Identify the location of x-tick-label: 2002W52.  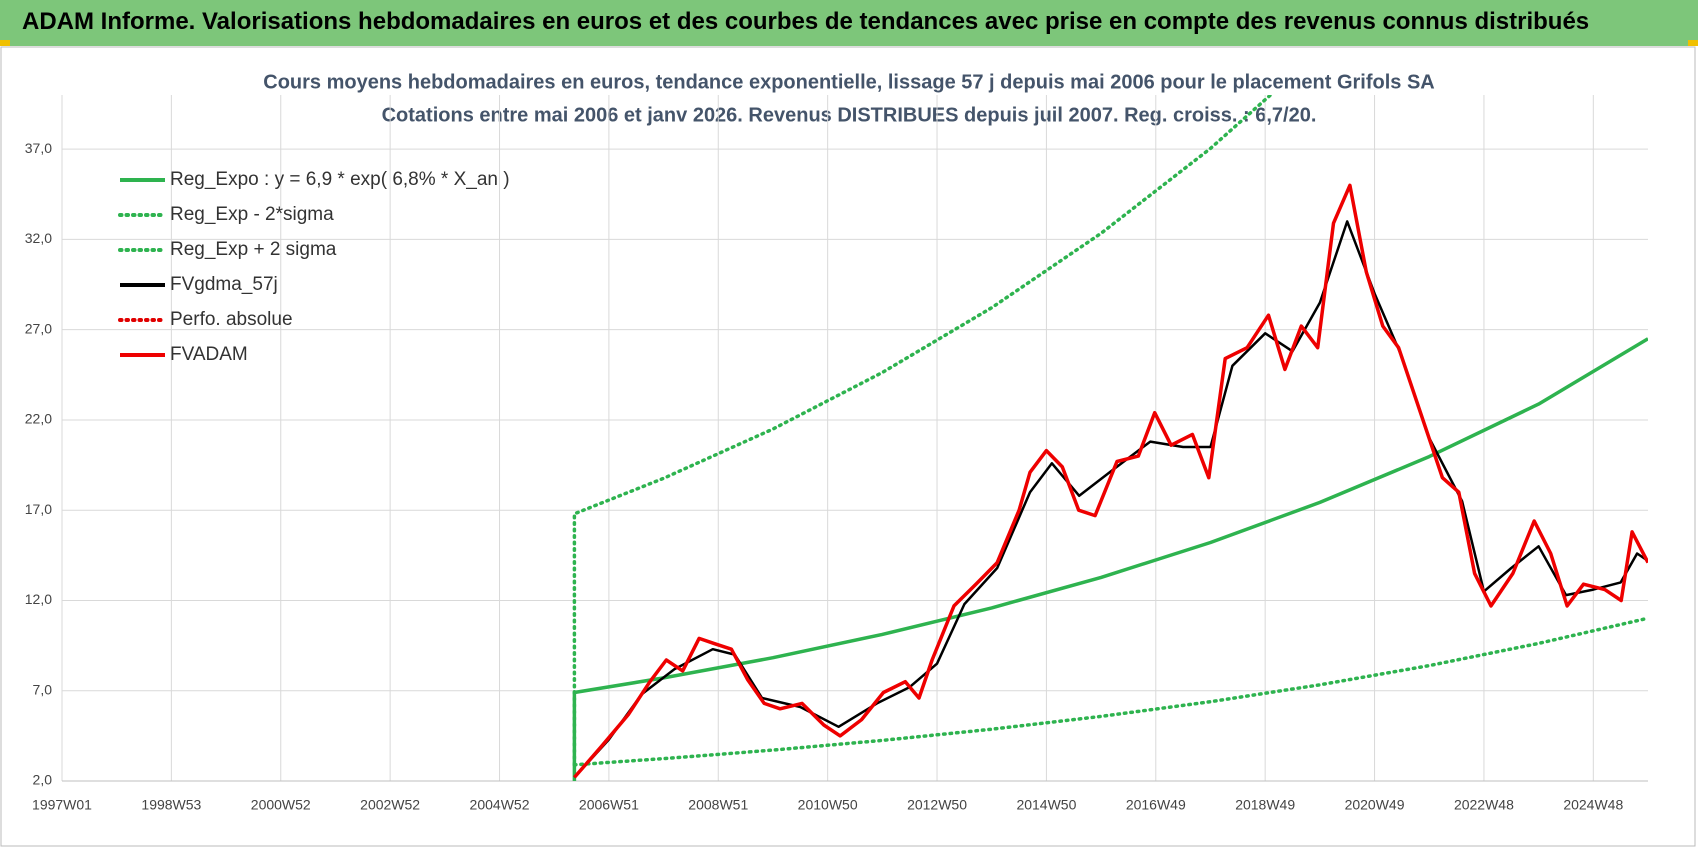
(390, 805).